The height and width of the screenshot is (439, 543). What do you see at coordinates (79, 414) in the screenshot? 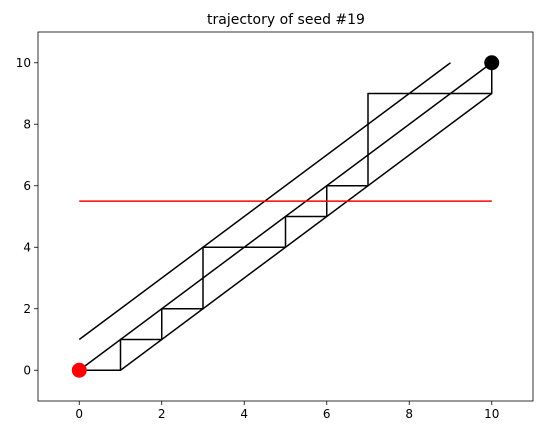
I see `x-tick-label: 0` at bounding box center [79, 414].